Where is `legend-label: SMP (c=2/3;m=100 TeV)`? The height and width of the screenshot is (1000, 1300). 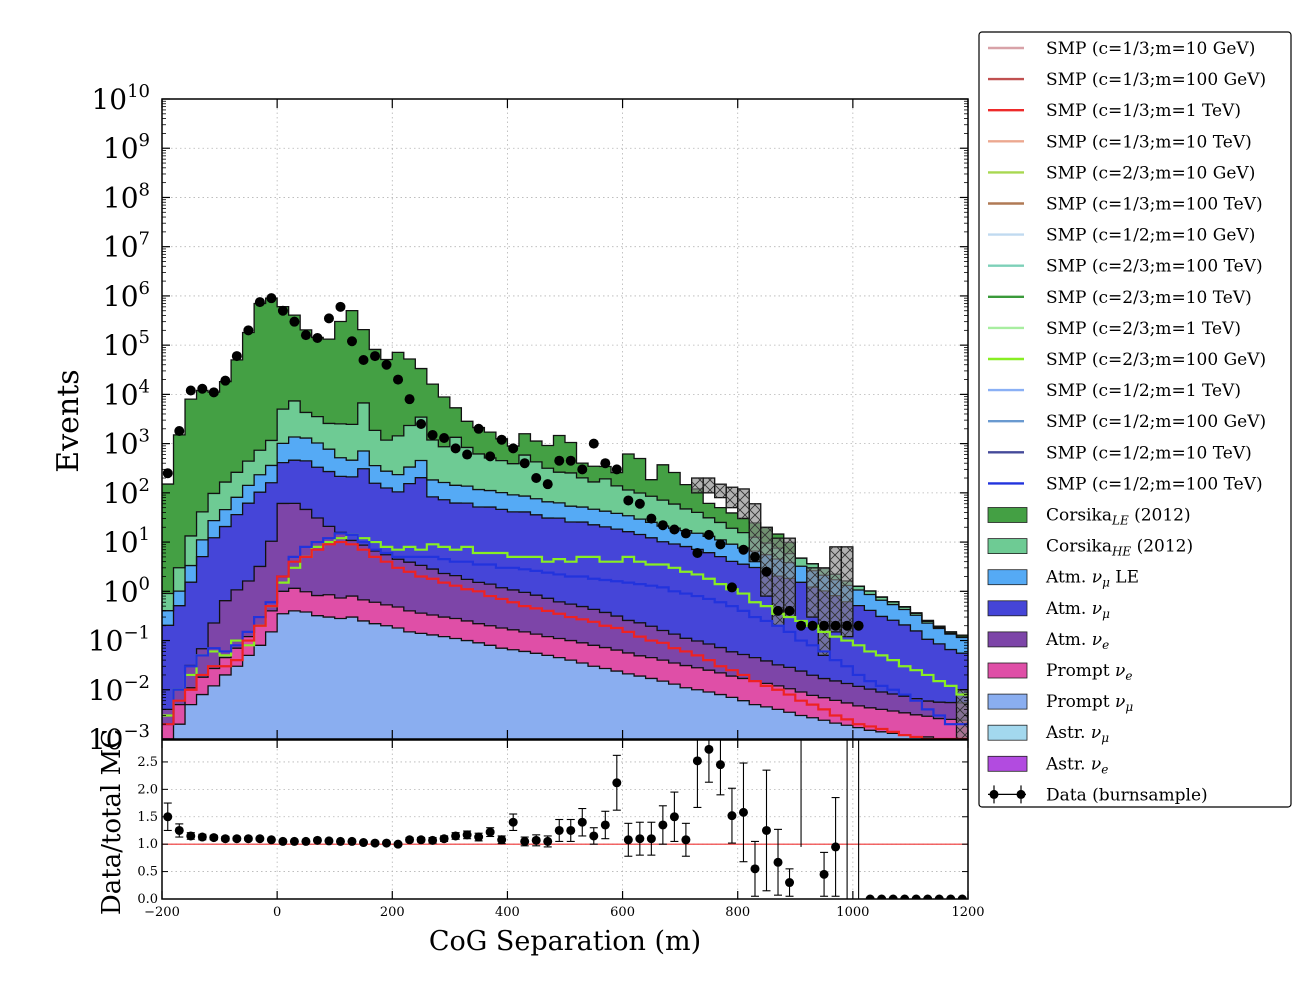
legend-label: SMP (c=2/3;m=100 TeV) is located at coordinates (1154, 267).